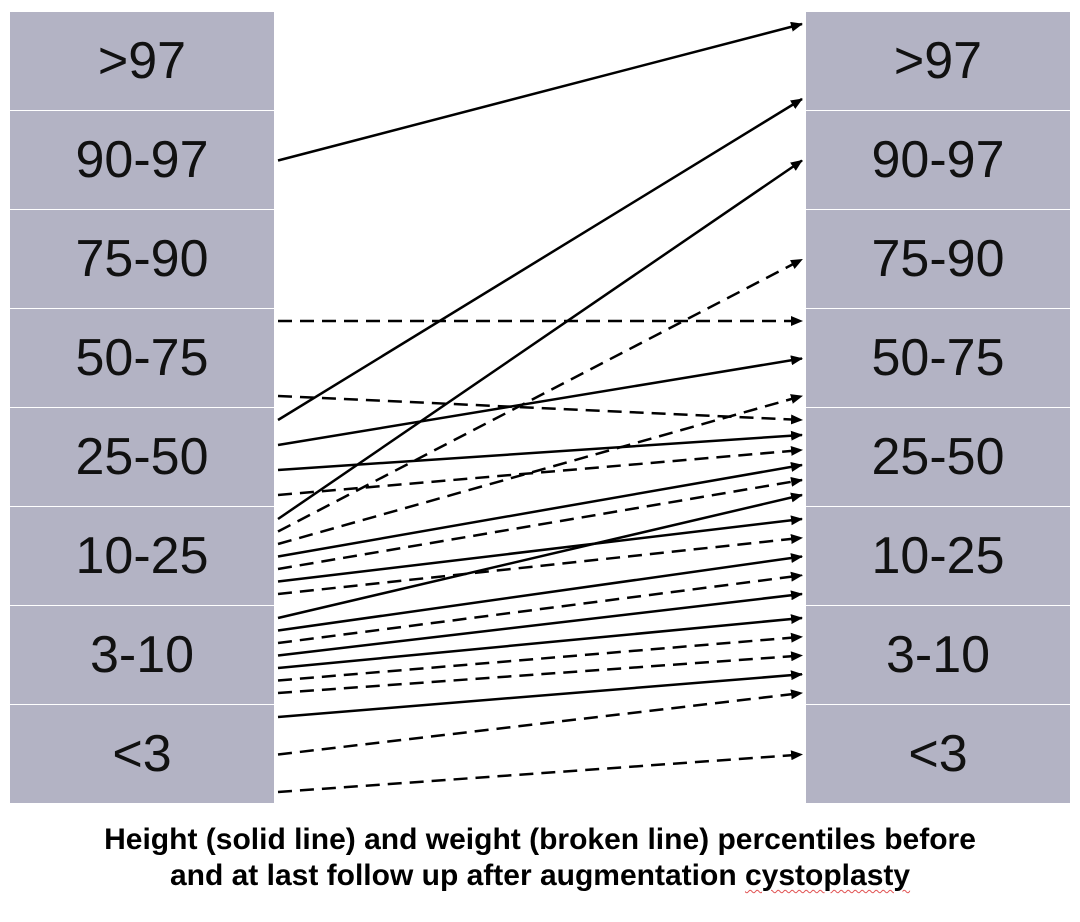 The width and height of the screenshot is (1080, 922). What do you see at coordinates (827, 875) in the screenshot?
I see `caption-flagged-word: cystoplasty` at bounding box center [827, 875].